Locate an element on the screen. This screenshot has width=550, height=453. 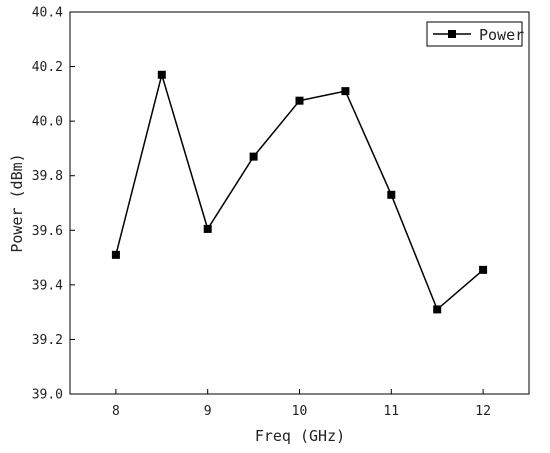
legend-marker is located at coordinates (452, 34).